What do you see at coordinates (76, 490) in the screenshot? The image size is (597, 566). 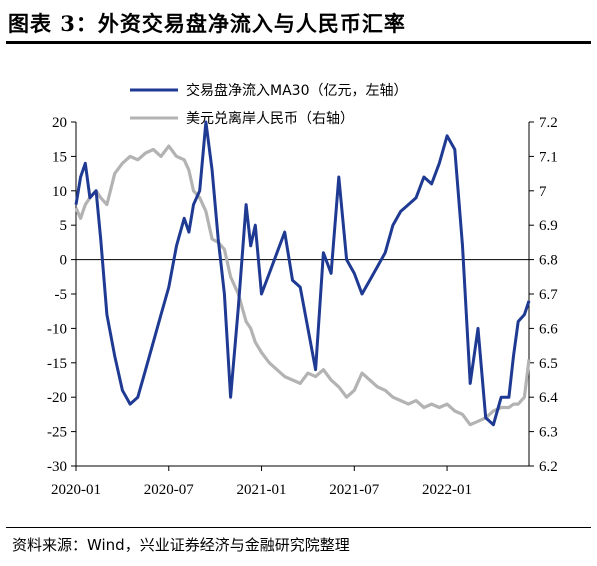 I see `x-tick-label: 2020-01` at bounding box center [76, 490].